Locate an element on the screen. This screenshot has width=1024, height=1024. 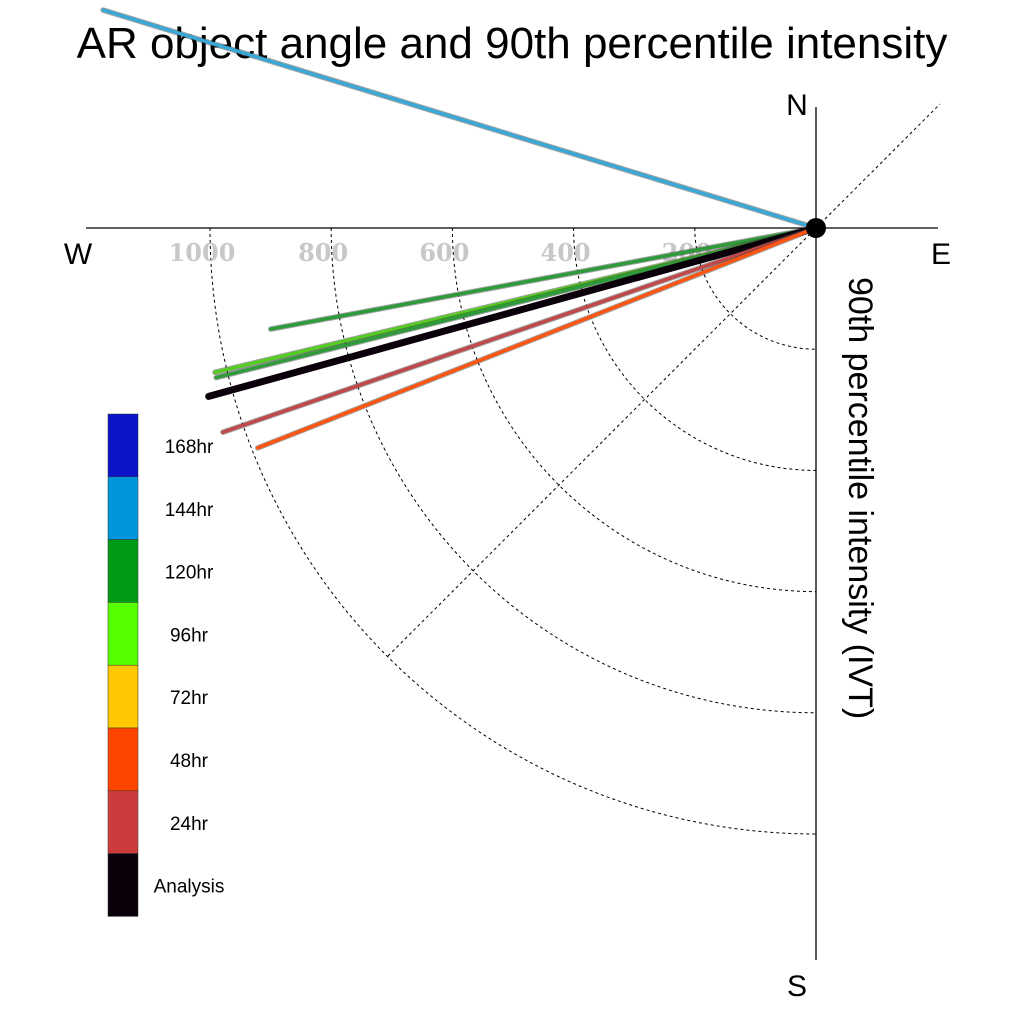
legend-label: 168hr is located at coordinates (189, 447).